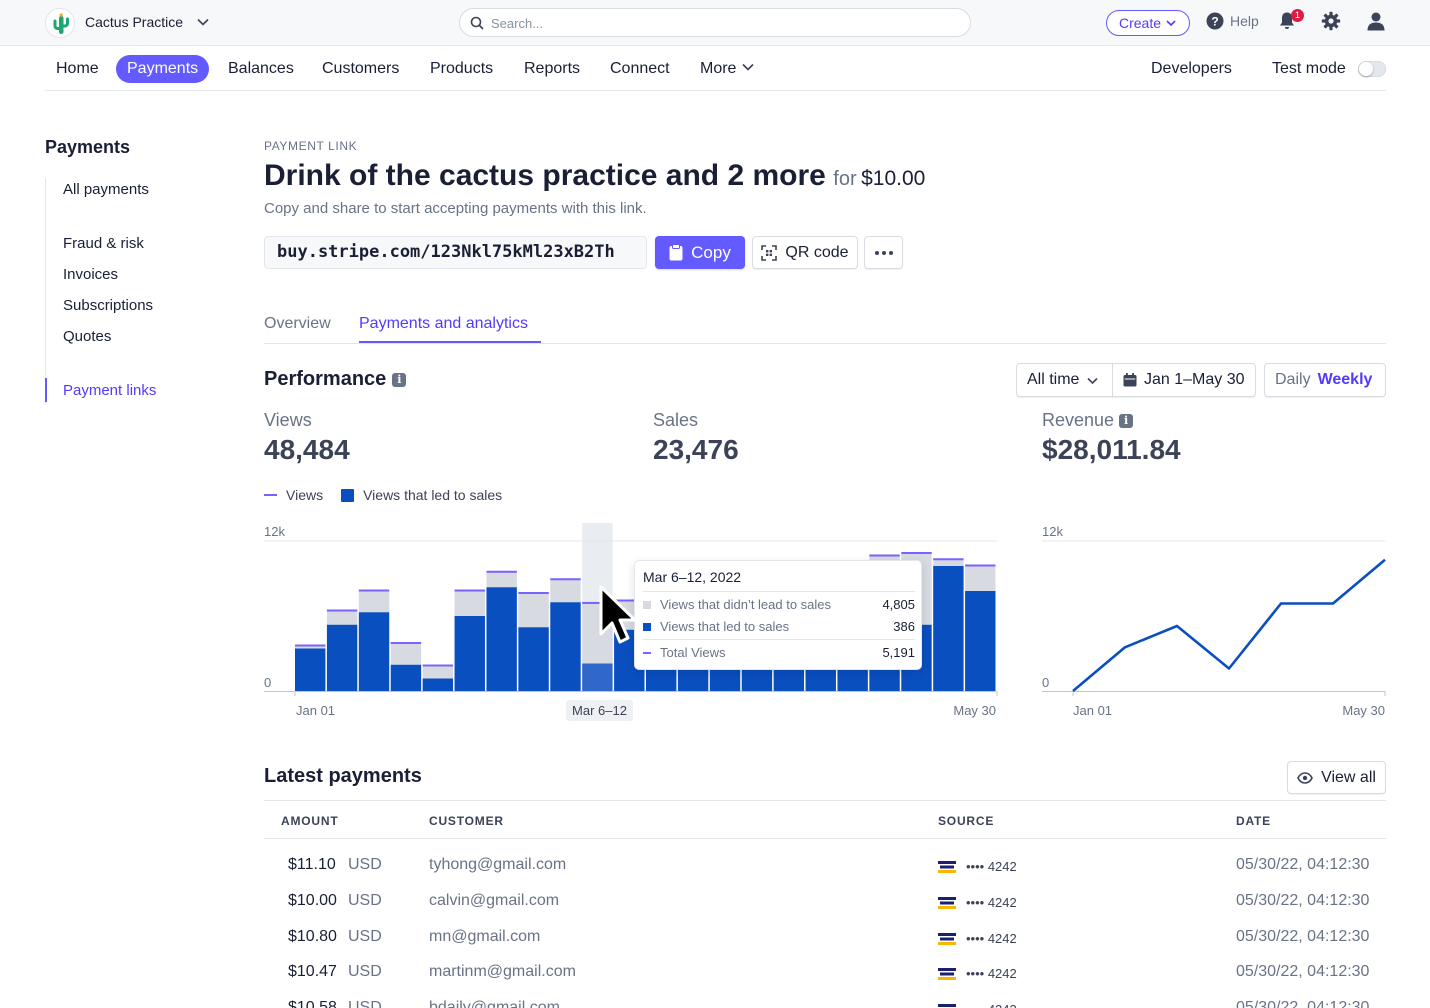 The width and height of the screenshot is (1430, 1008). I want to click on tooltip-divider, so click(779, 591).